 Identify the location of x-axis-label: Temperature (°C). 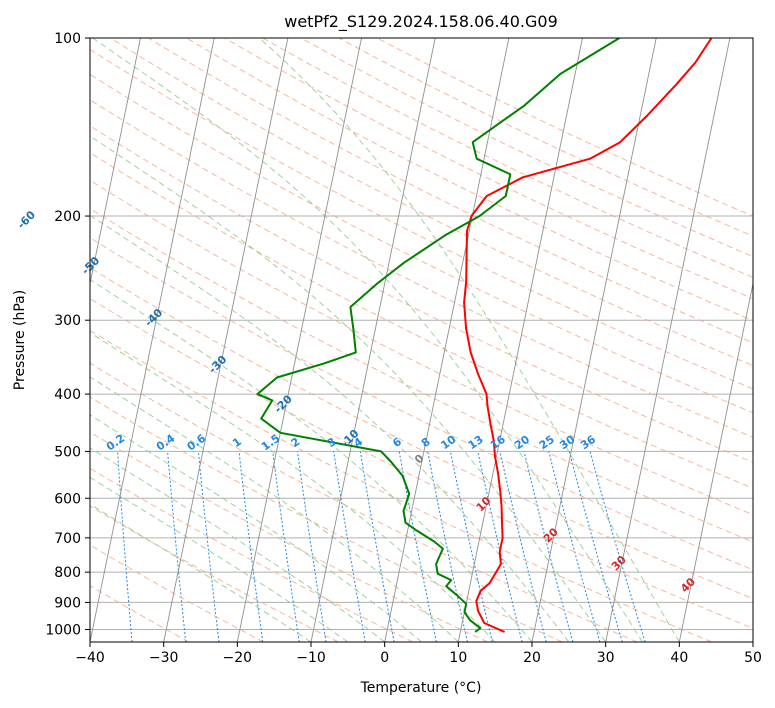
(421, 688).